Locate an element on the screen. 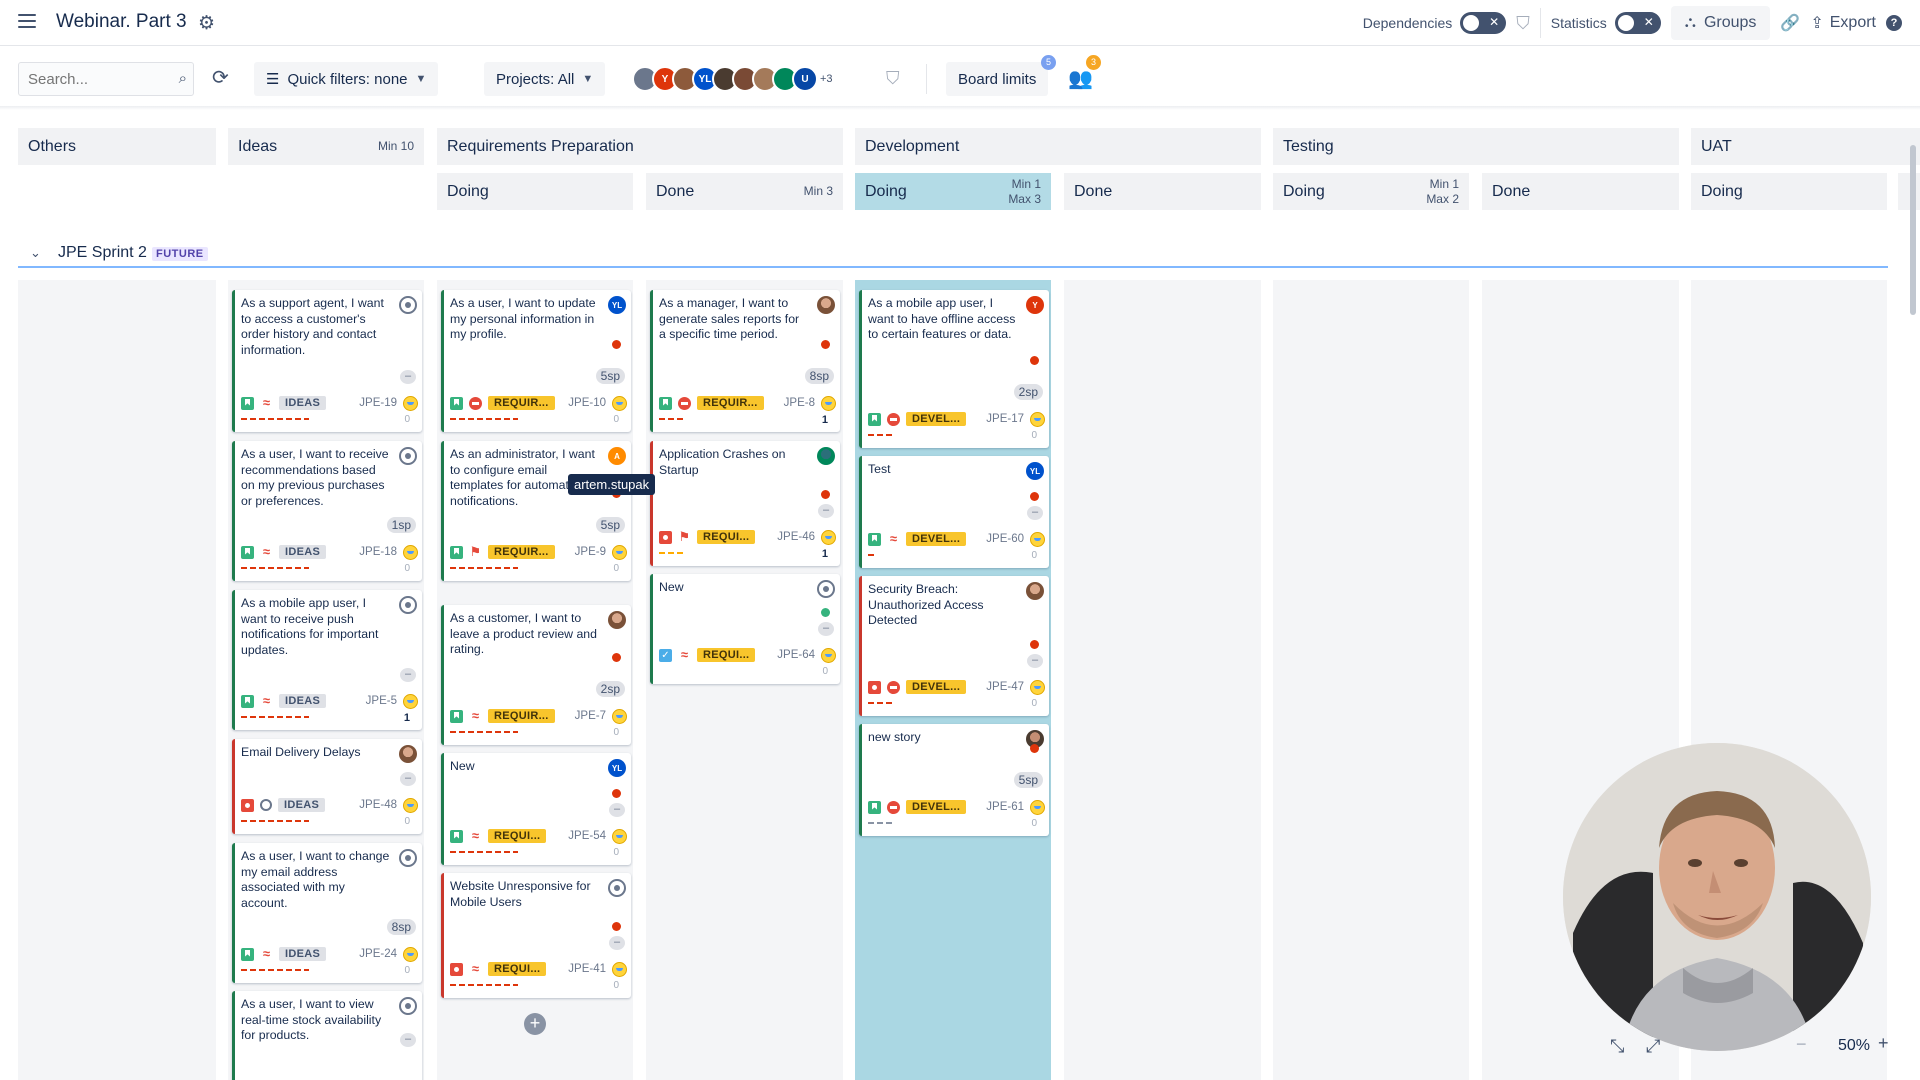 The width and height of the screenshot is (1920, 1080). board-limits-button: Board limits is located at coordinates (997, 79).